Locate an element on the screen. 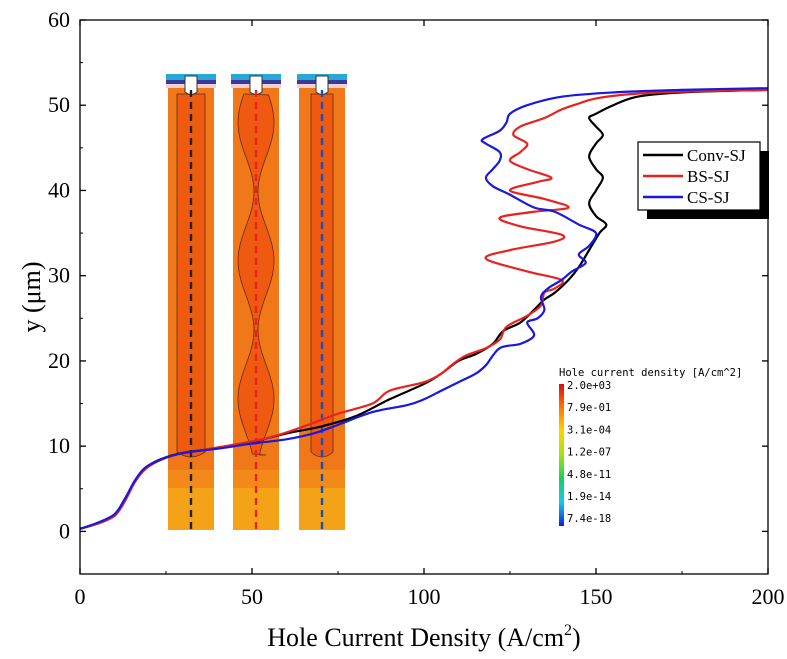 The height and width of the screenshot is (659, 787). x-tick-label: 200 is located at coordinates (768, 596).